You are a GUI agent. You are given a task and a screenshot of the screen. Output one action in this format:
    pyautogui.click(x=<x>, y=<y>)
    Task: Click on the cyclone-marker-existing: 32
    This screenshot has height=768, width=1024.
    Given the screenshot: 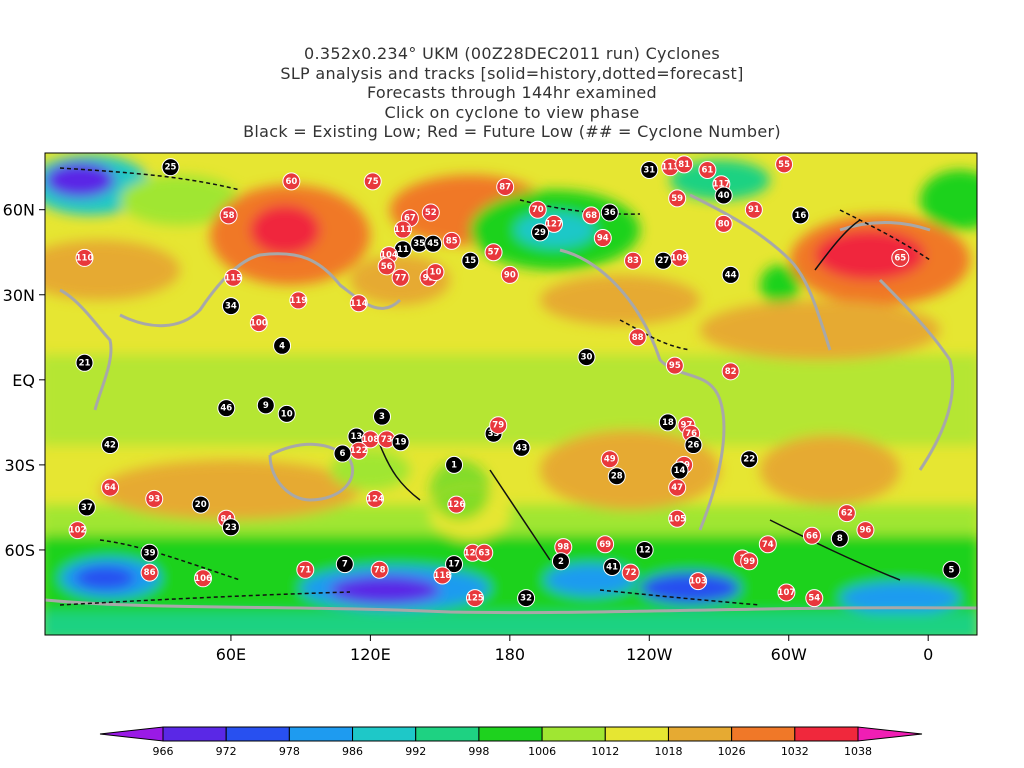 What is the action you would take?
    pyautogui.click(x=526, y=598)
    